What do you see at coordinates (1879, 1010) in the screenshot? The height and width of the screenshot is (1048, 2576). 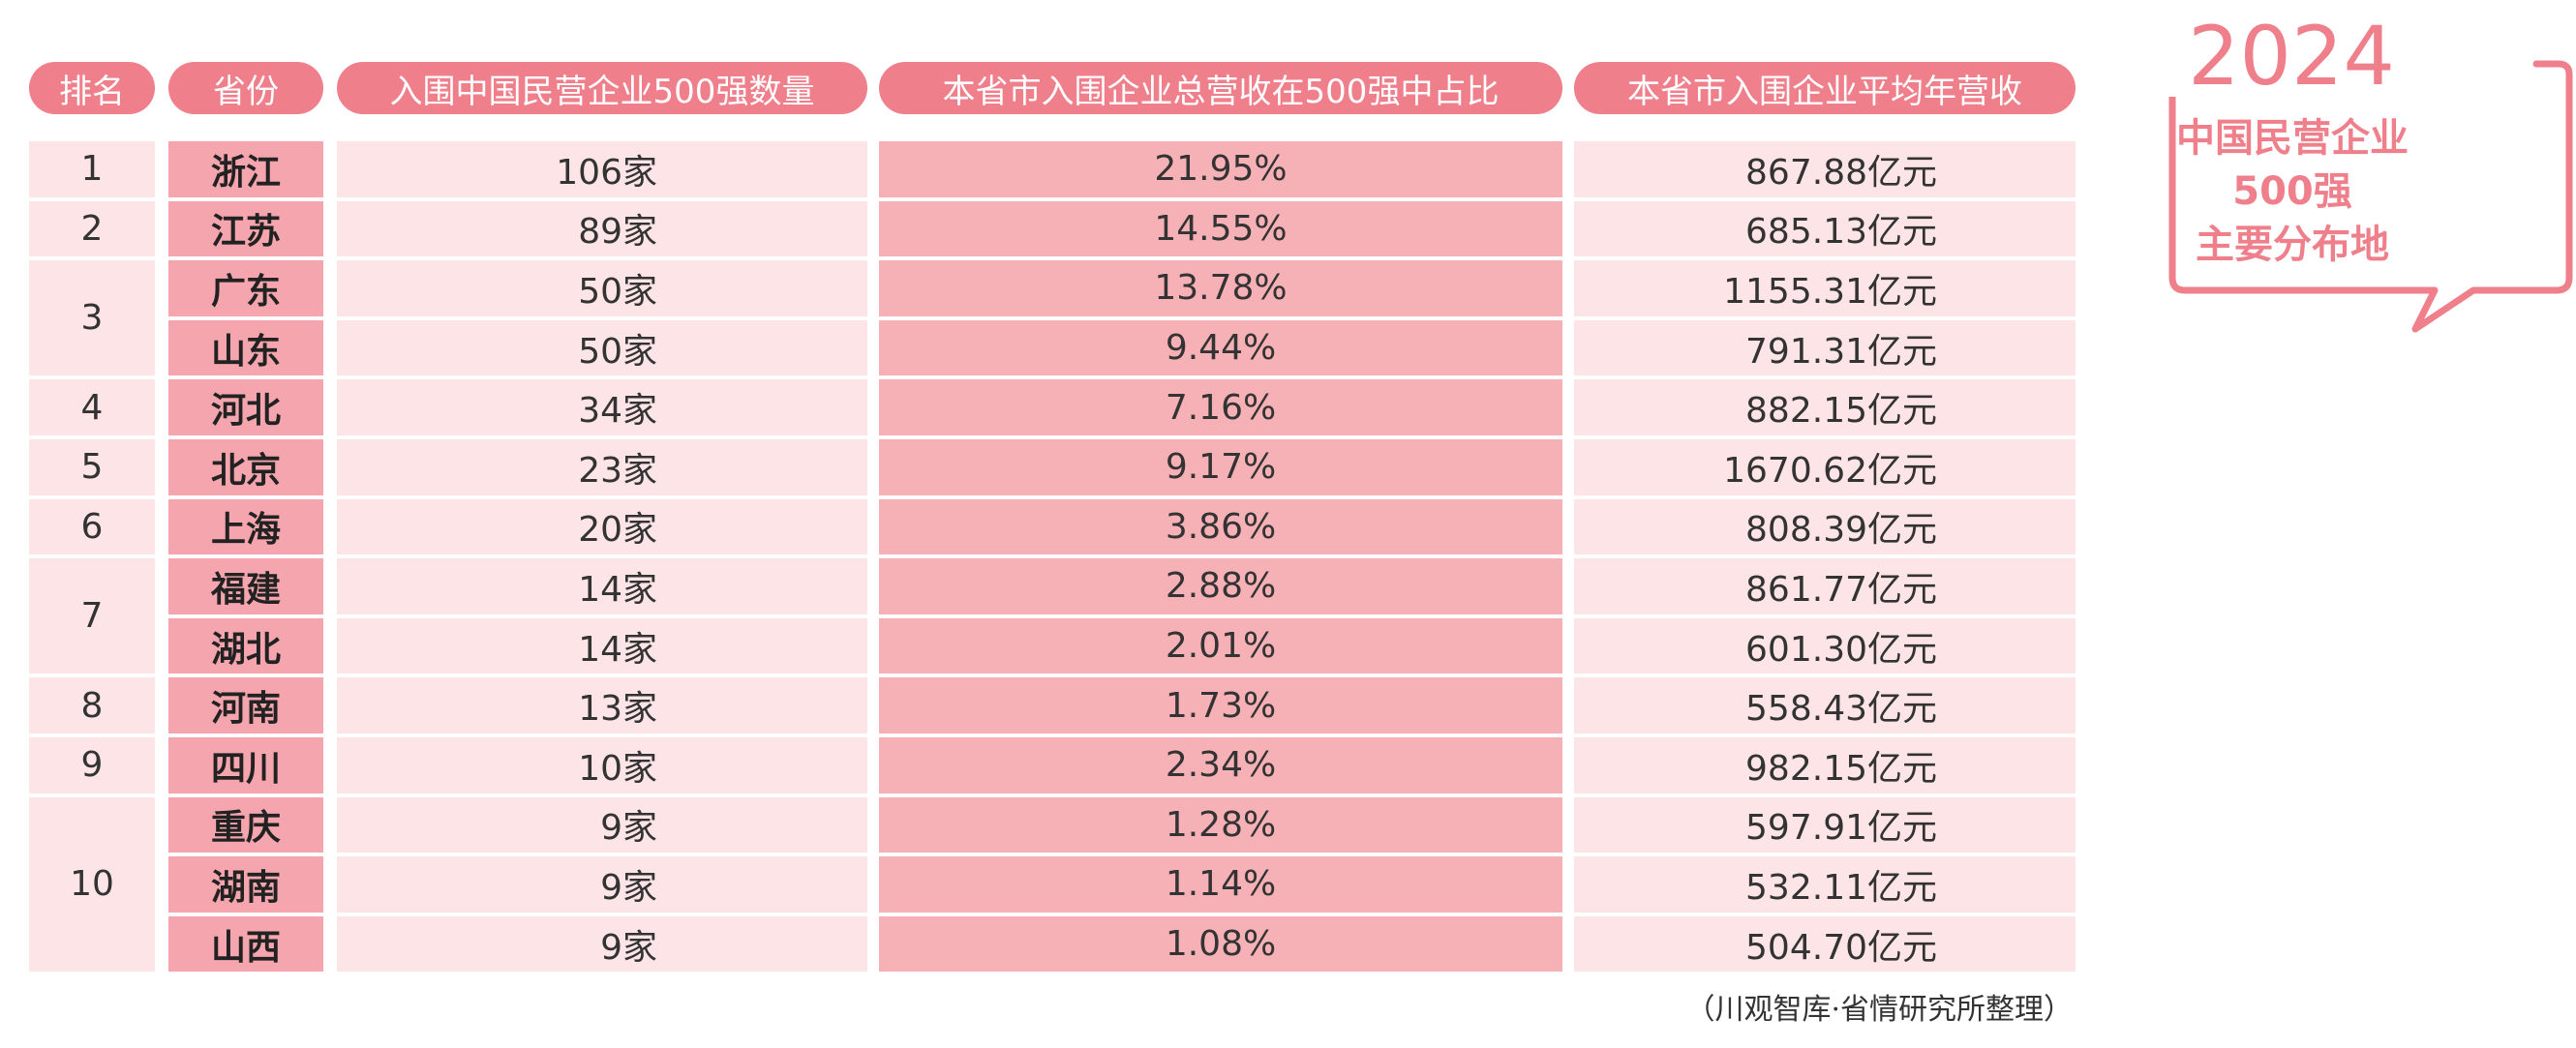 I see `source-note: （川观智库·省情研究所整理）` at bounding box center [1879, 1010].